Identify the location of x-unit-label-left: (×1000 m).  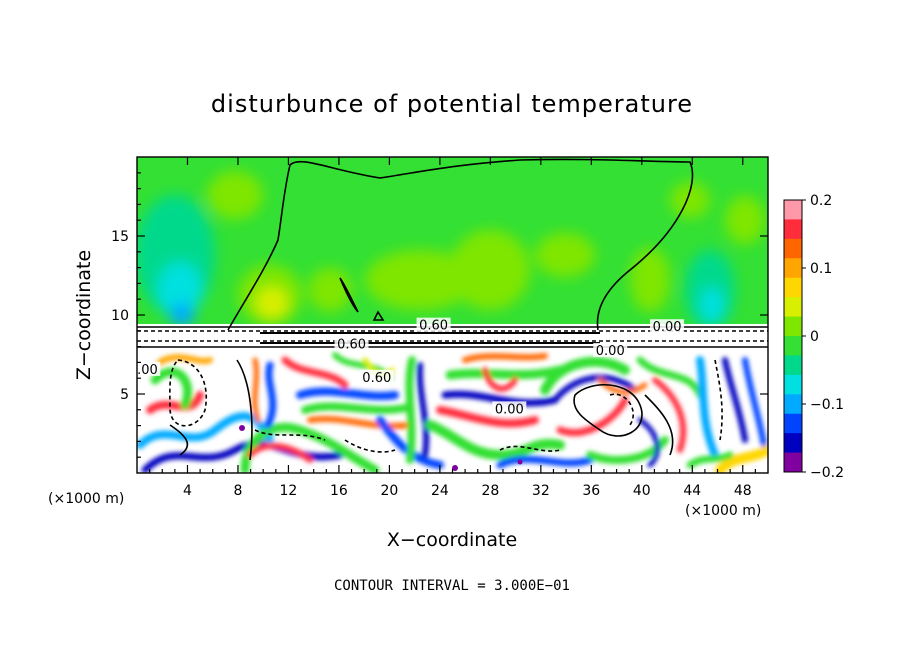
(86, 499).